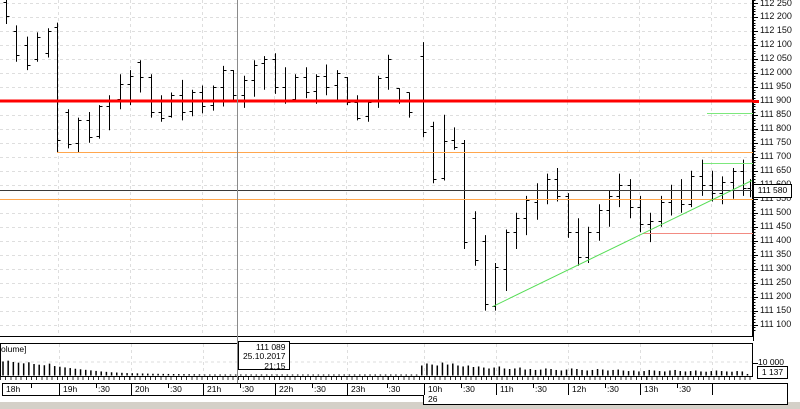  I want to click on red-level-axis-tick, so click(756, 101).